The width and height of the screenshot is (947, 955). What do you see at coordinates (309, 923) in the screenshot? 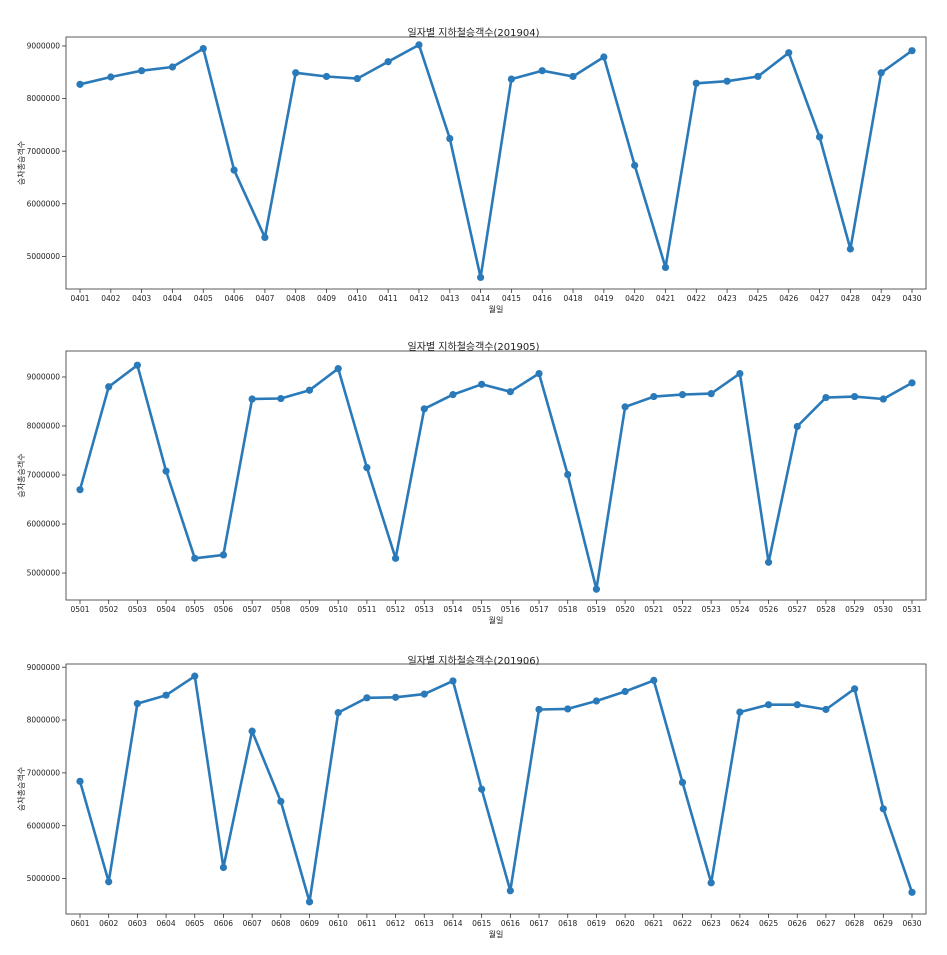
I see `x-tick-label: 0609` at bounding box center [309, 923].